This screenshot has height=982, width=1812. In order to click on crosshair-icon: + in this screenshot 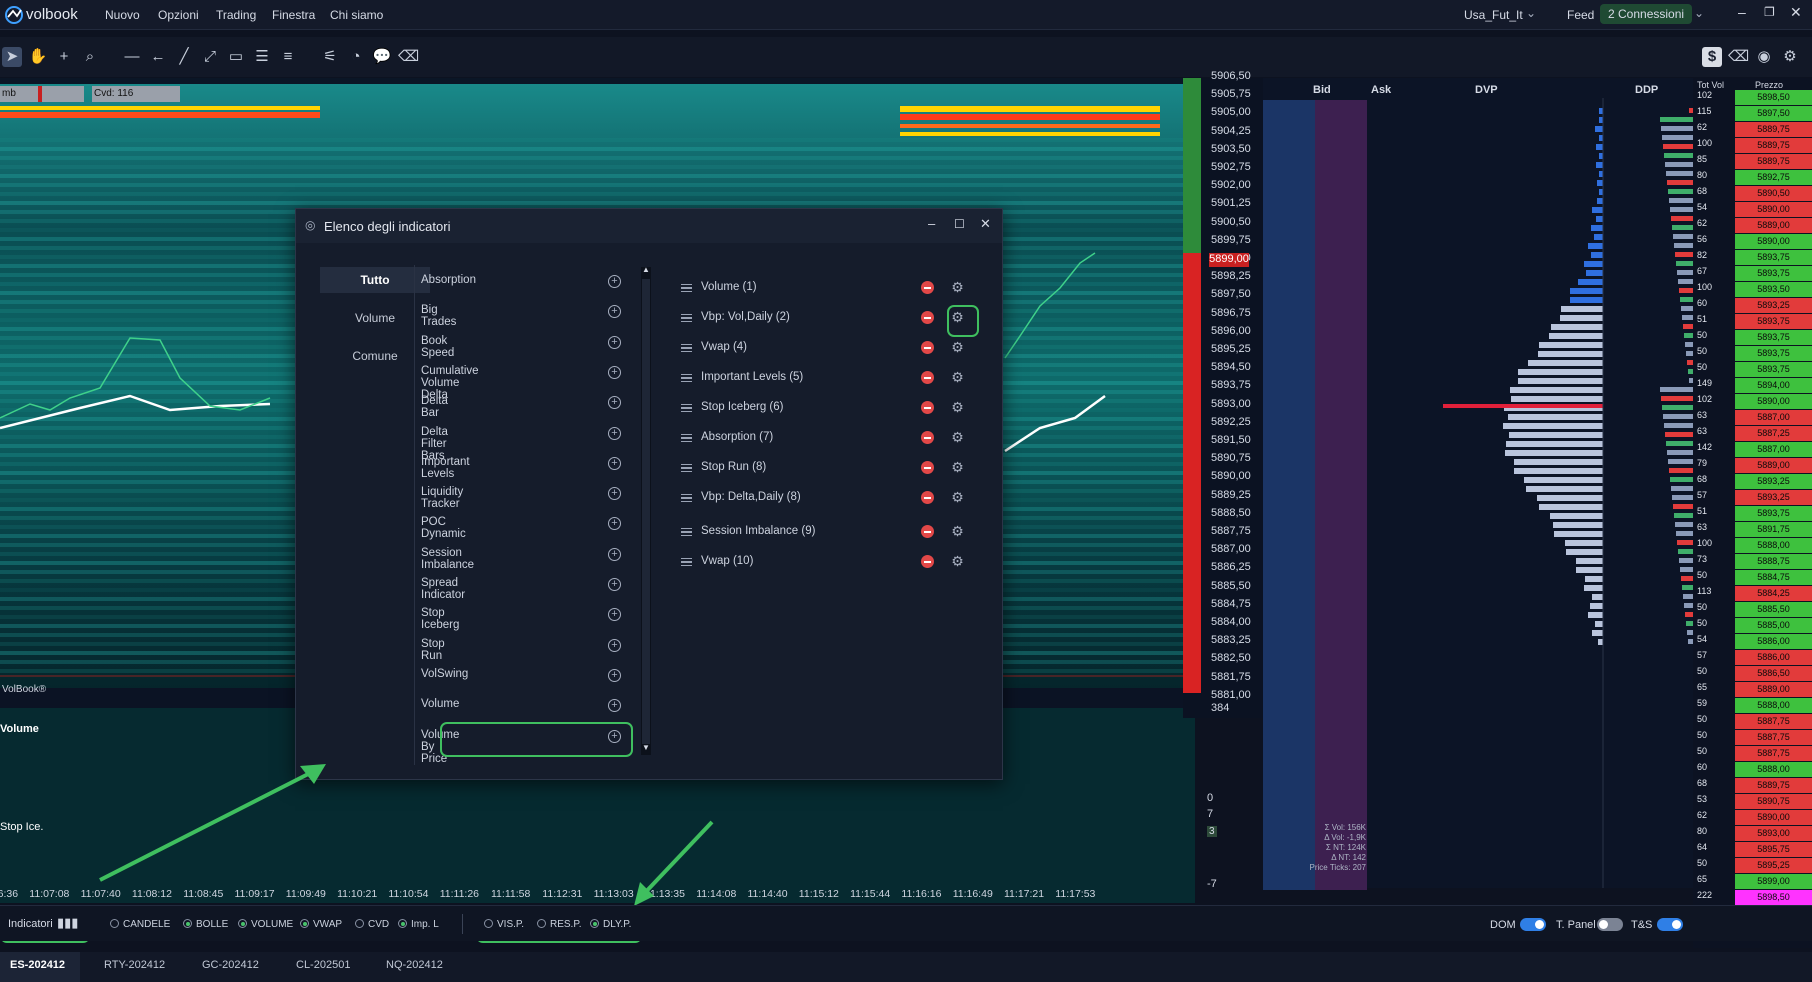, I will do `click(64, 56)`.